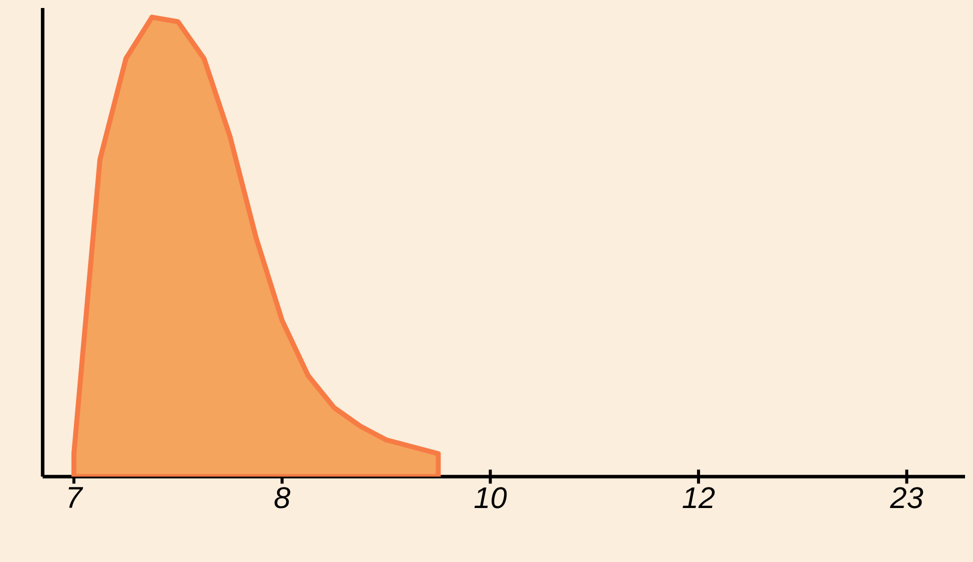 The height and width of the screenshot is (562, 973). What do you see at coordinates (490, 497) in the screenshot?
I see `x-tick-label: 10` at bounding box center [490, 497].